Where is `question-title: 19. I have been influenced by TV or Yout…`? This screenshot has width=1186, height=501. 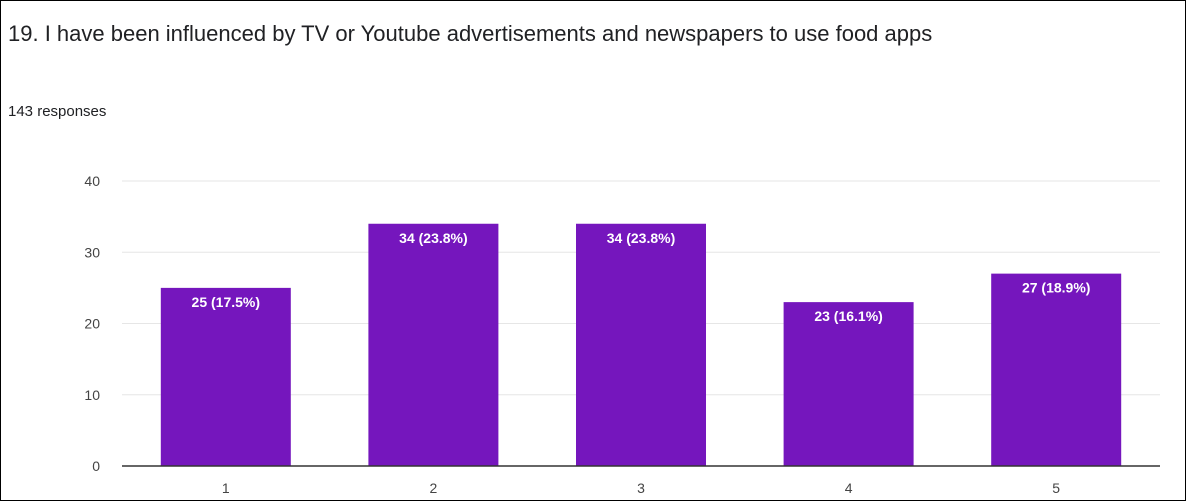 question-title: 19. I have been influenced by TV or Yout… is located at coordinates (470, 33).